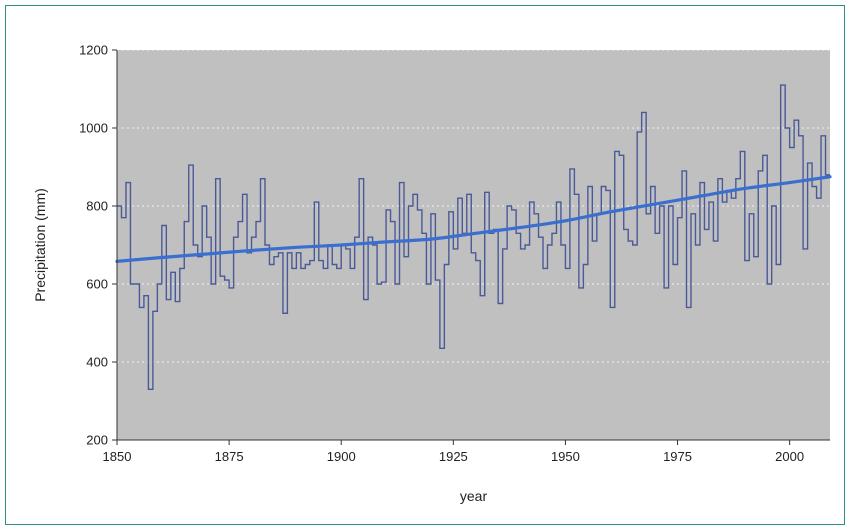 Image resolution: width=848 pixels, height=525 pixels. I want to click on x-tick-label: 1850, so click(117, 456).